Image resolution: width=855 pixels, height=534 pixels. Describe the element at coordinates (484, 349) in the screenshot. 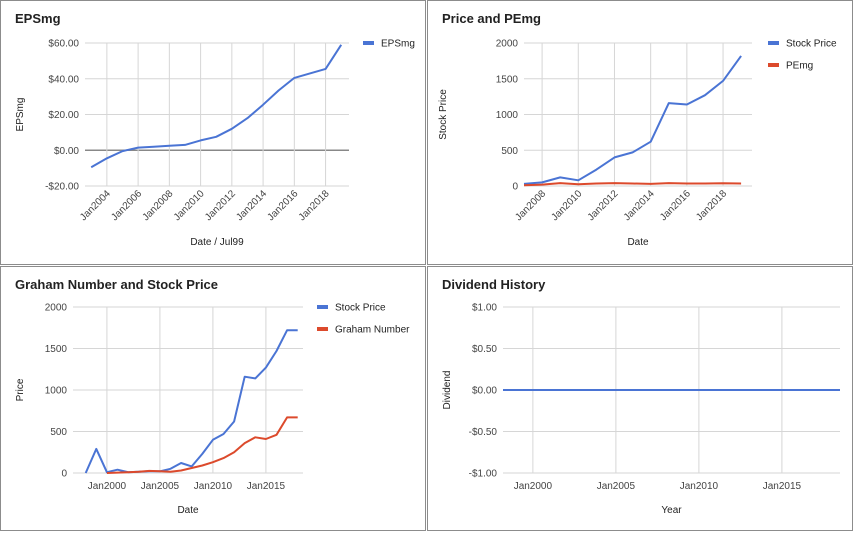

I see `dividend-y-tick-label: $0.50` at that location.